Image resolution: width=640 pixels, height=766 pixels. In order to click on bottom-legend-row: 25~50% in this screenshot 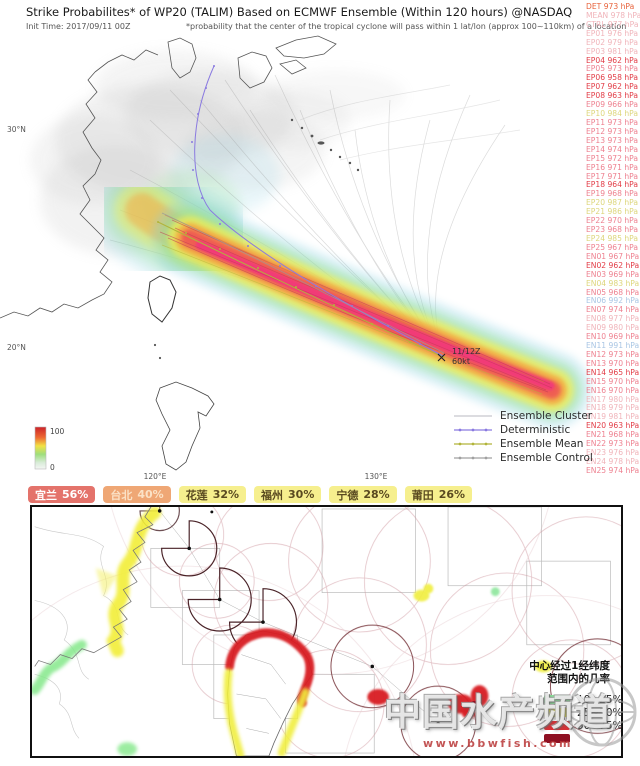, I will do `click(583, 712)`.